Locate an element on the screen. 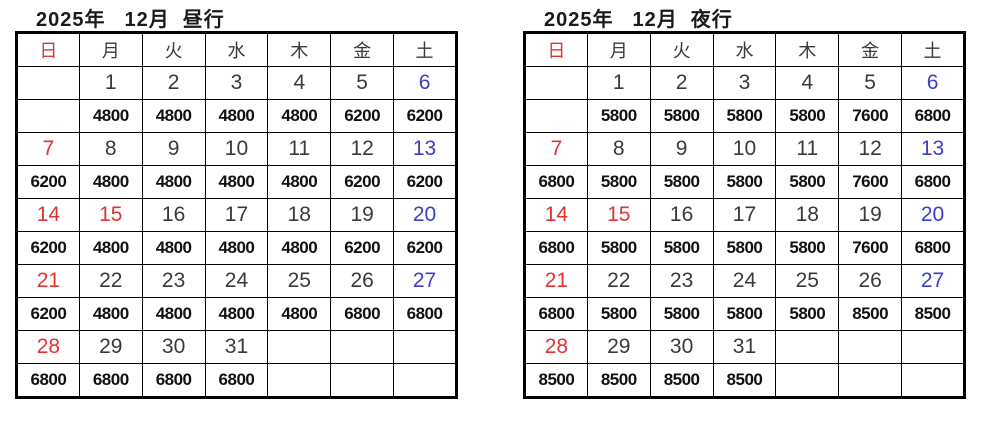 Image resolution: width=982 pixels, height=427 pixels. date-cell: 12 is located at coordinates (362, 149).